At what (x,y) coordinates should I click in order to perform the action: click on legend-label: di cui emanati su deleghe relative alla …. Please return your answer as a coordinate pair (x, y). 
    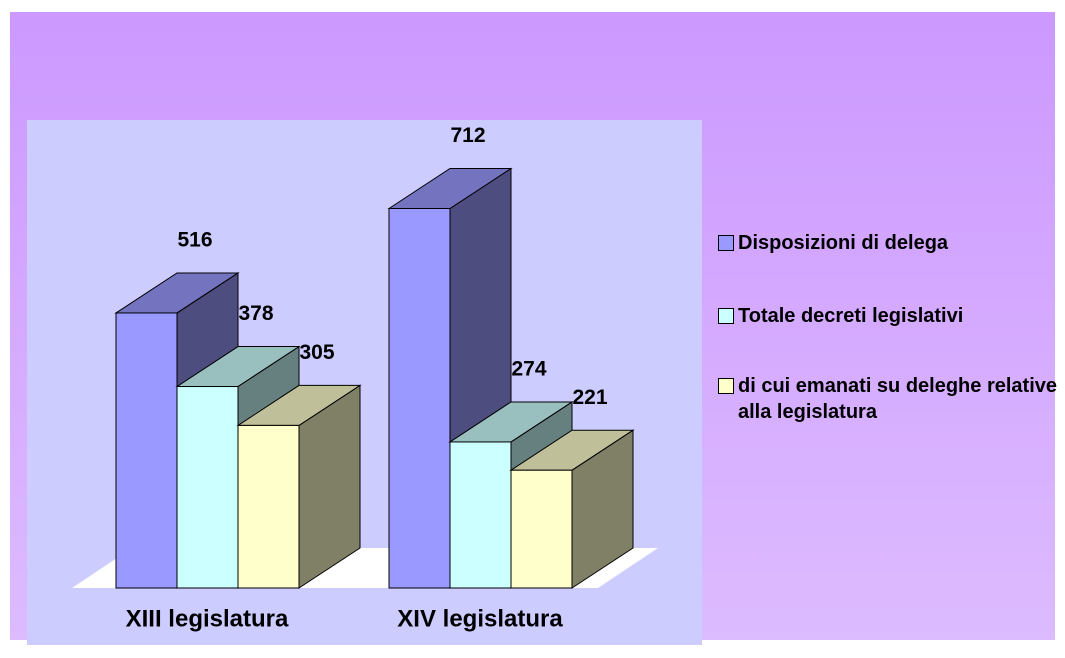
    Looking at the image, I should click on (898, 399).